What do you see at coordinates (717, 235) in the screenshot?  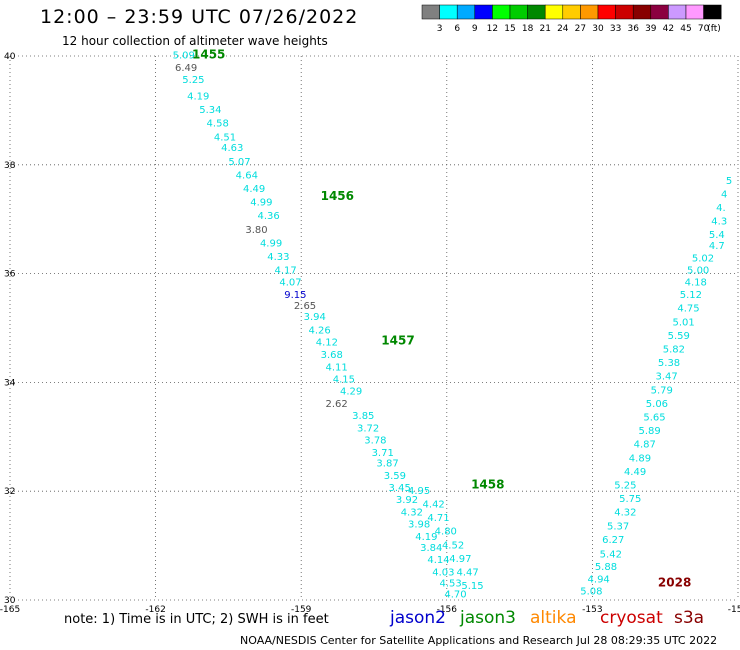 I see `swh-data-label: 5.4` at bounding box center [717, 235].